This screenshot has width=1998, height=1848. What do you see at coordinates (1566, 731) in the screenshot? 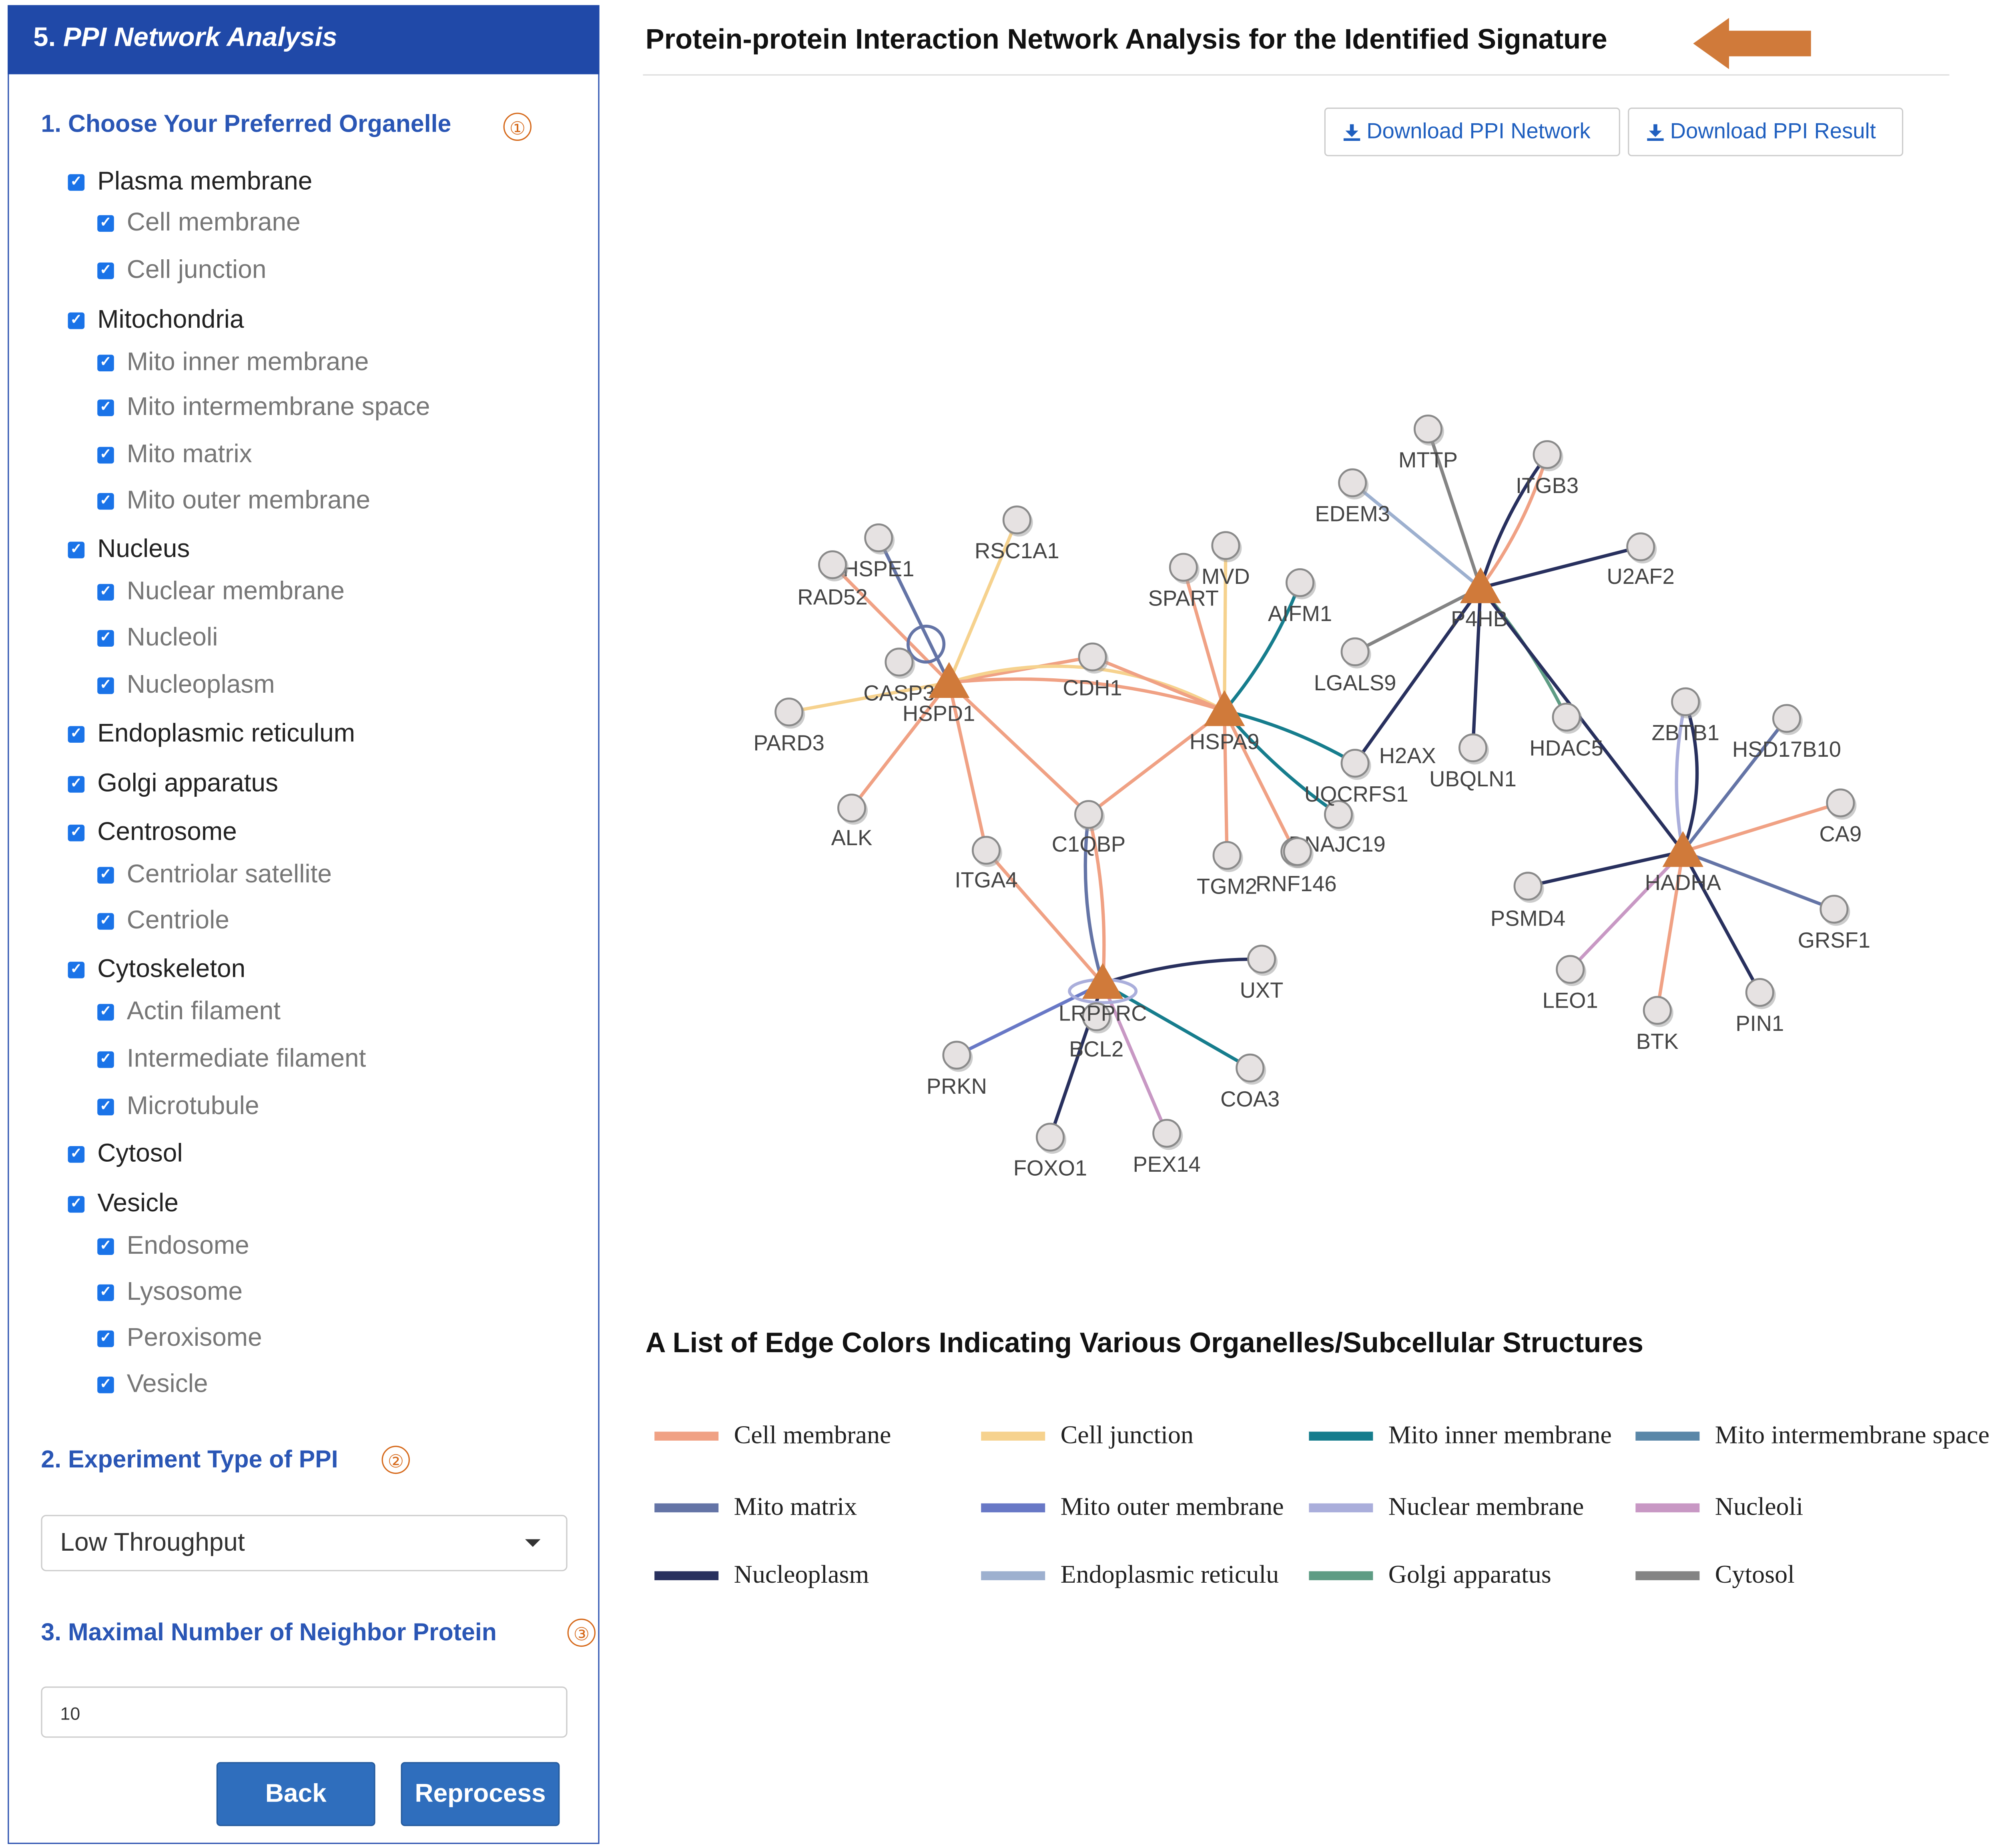
I see `protein-node: HDAC5` at bounding box center [1566, 731].